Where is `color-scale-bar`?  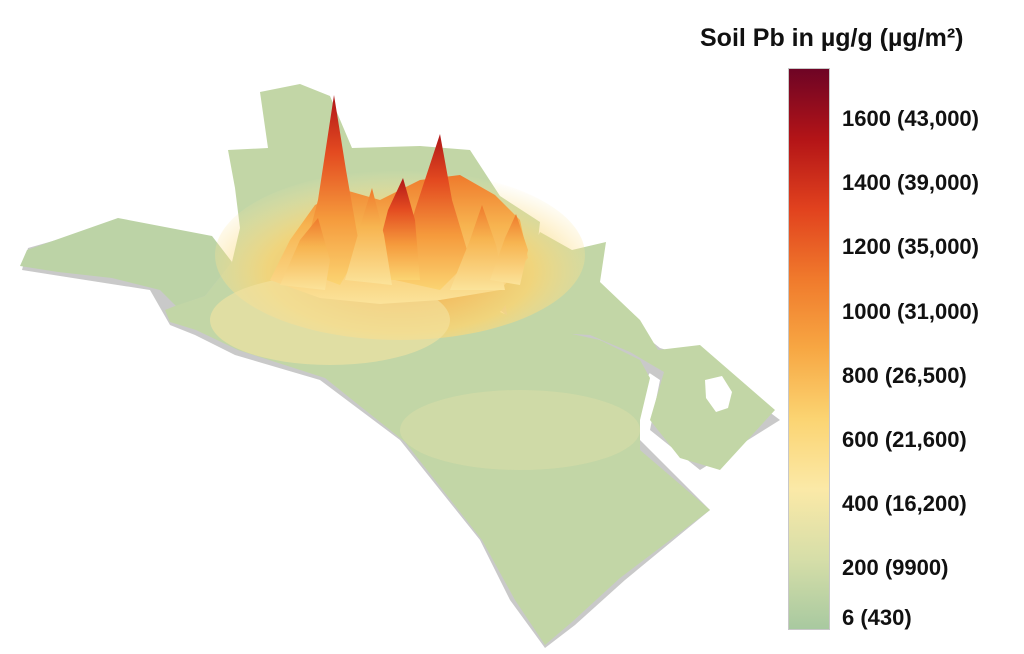 color-scale-bar is located at coordinates (809, 349).